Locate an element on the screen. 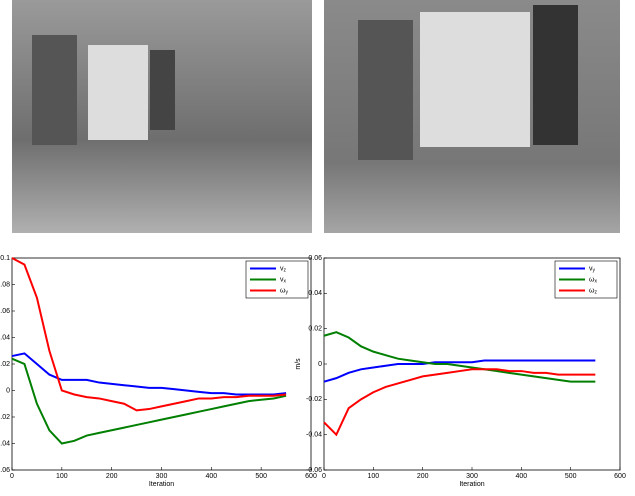 This screenshot has height=496, width=635. legend-label: vy is located at coordinates (592, 269).